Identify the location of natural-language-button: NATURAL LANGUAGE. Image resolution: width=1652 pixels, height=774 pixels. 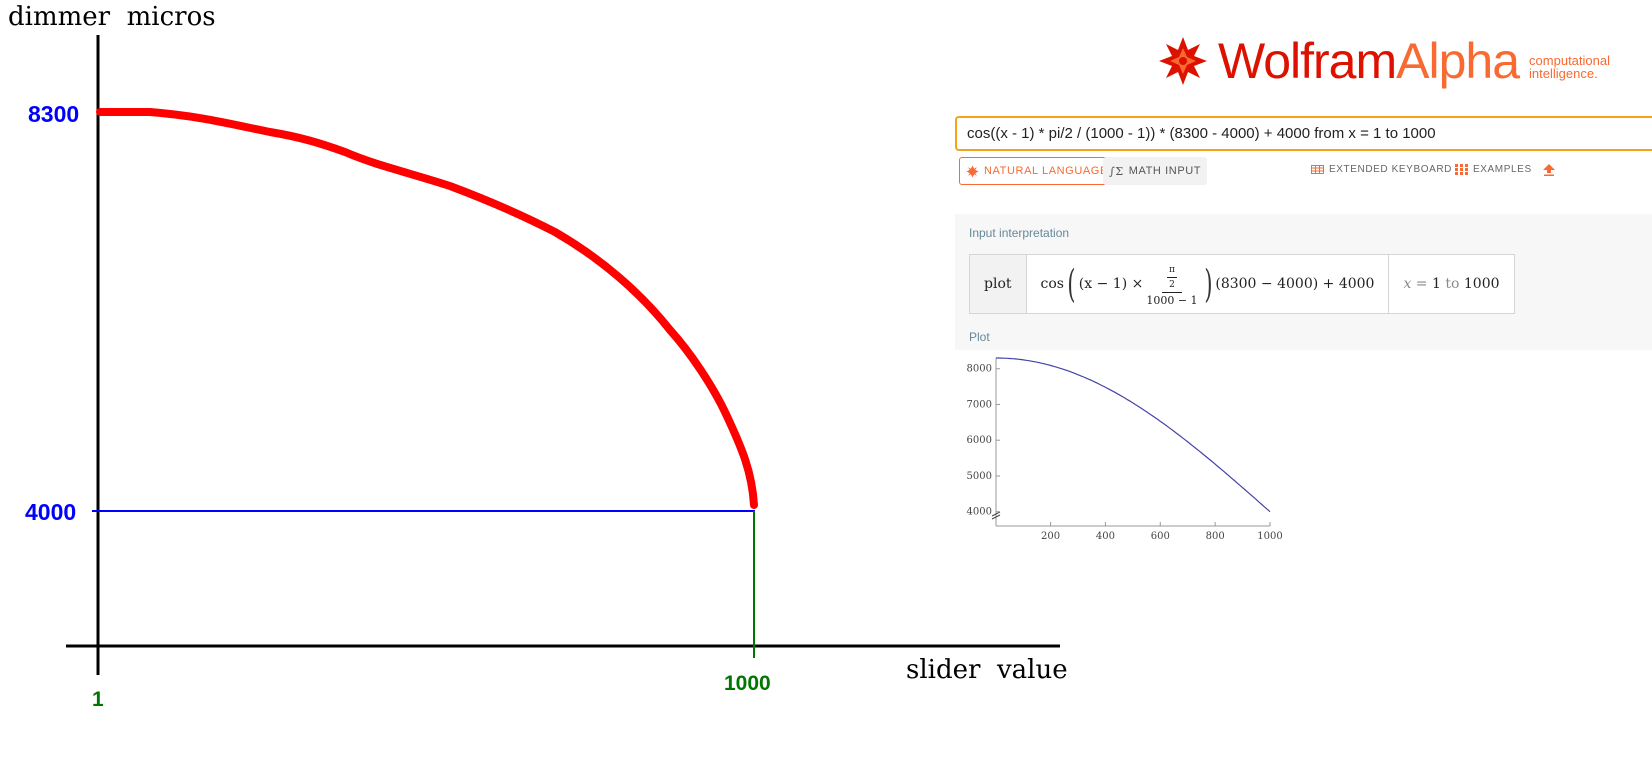
(1037, 171).